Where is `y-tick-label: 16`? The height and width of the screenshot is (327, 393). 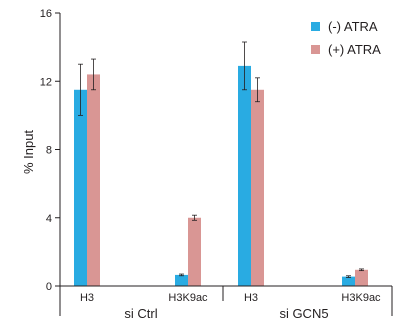
y-tick-label: 16 is located at coordinates (46, 14).